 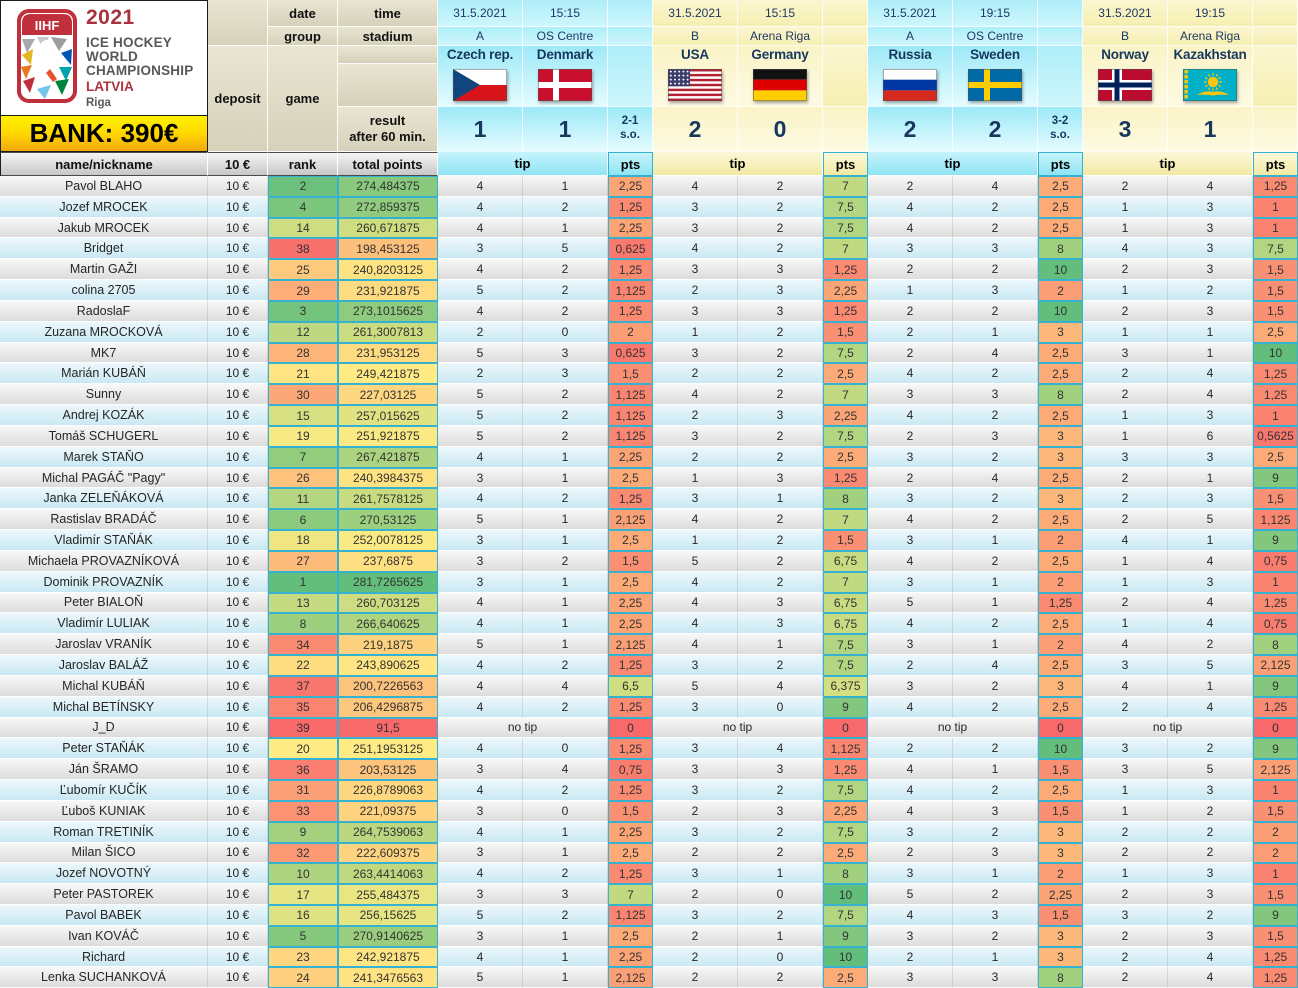 I want to click on player-name-cell: Andrej KOZÁK, so click(x=104, y=415).